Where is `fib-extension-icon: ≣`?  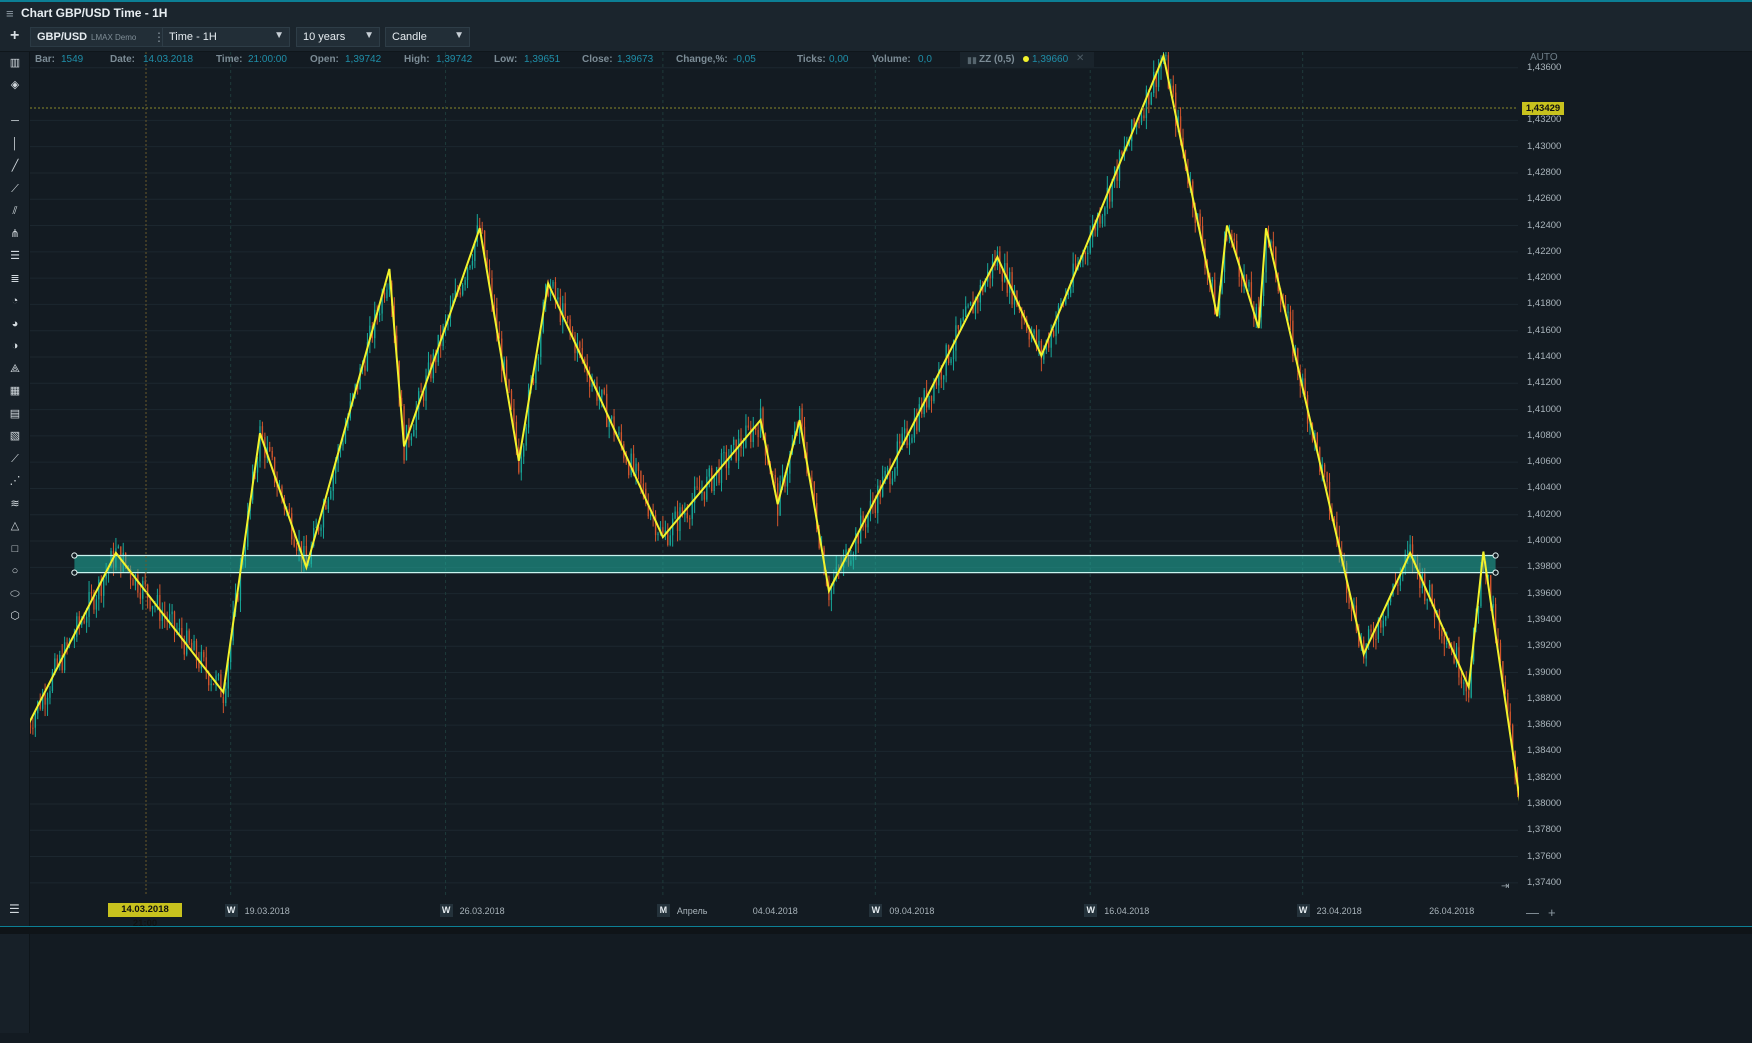 fib-extension-icon: ≣ is located at coordinates (15, 279).